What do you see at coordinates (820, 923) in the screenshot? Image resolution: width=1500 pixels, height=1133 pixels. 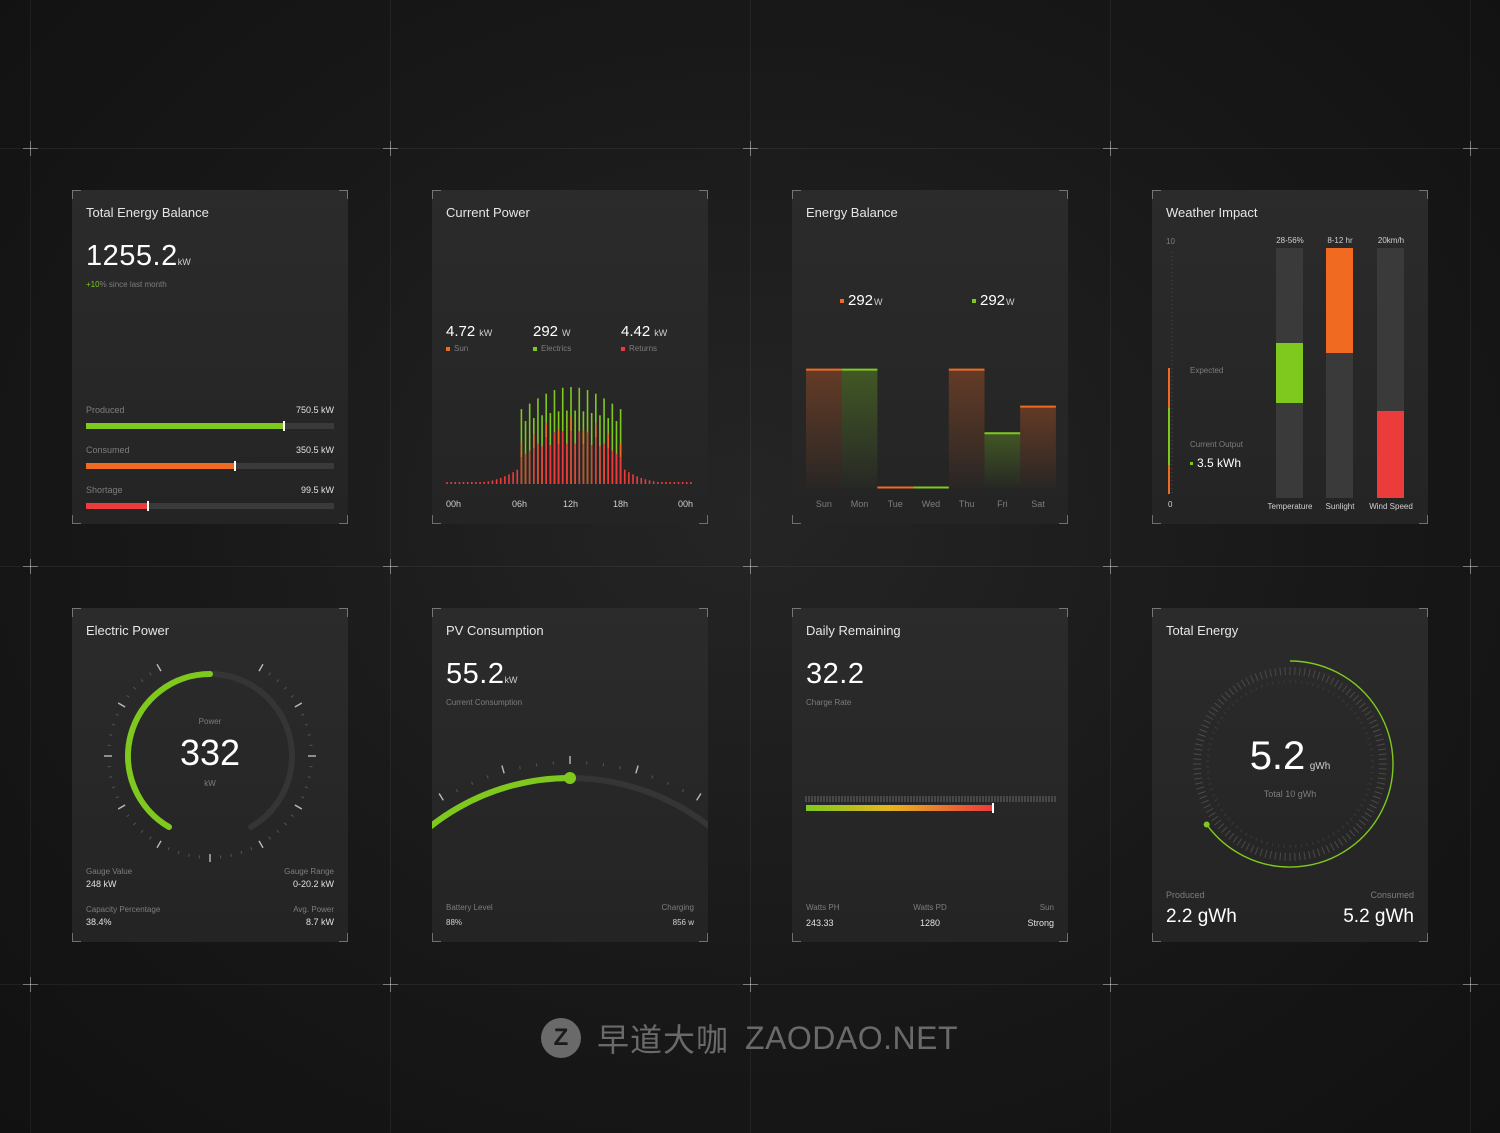 I see `stat-value: 243.33` at bounding box center [820, 923].